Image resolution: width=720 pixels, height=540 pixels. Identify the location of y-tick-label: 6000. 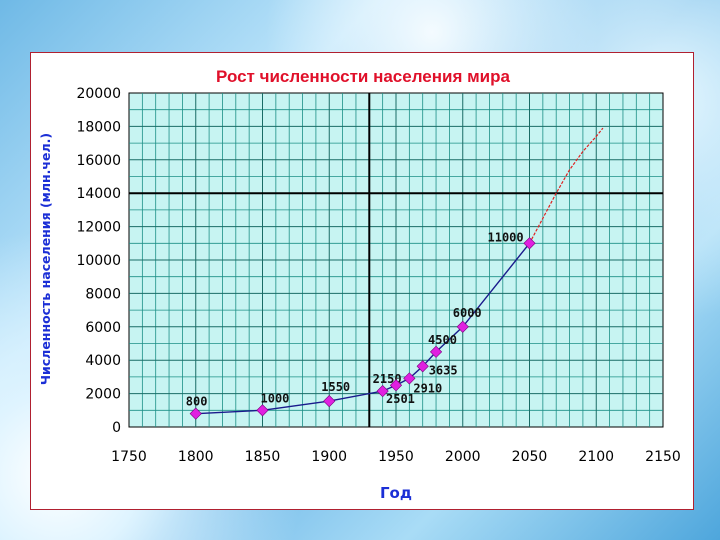
(103, 328).